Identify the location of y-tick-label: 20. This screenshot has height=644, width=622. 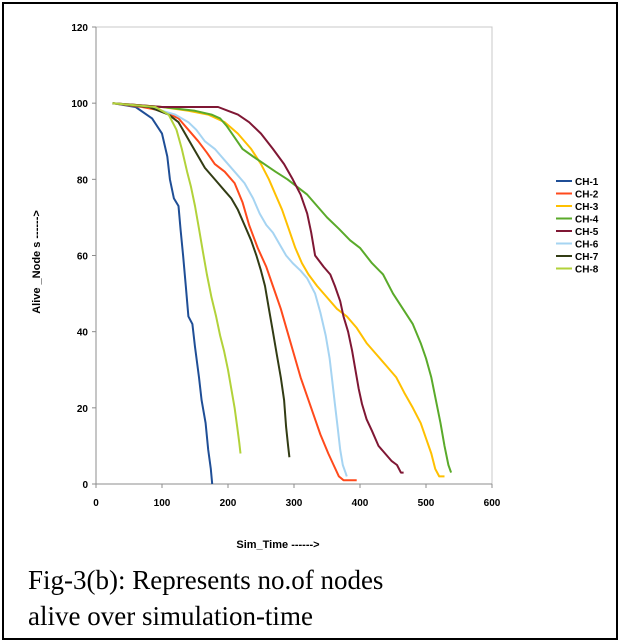
(83, 409).